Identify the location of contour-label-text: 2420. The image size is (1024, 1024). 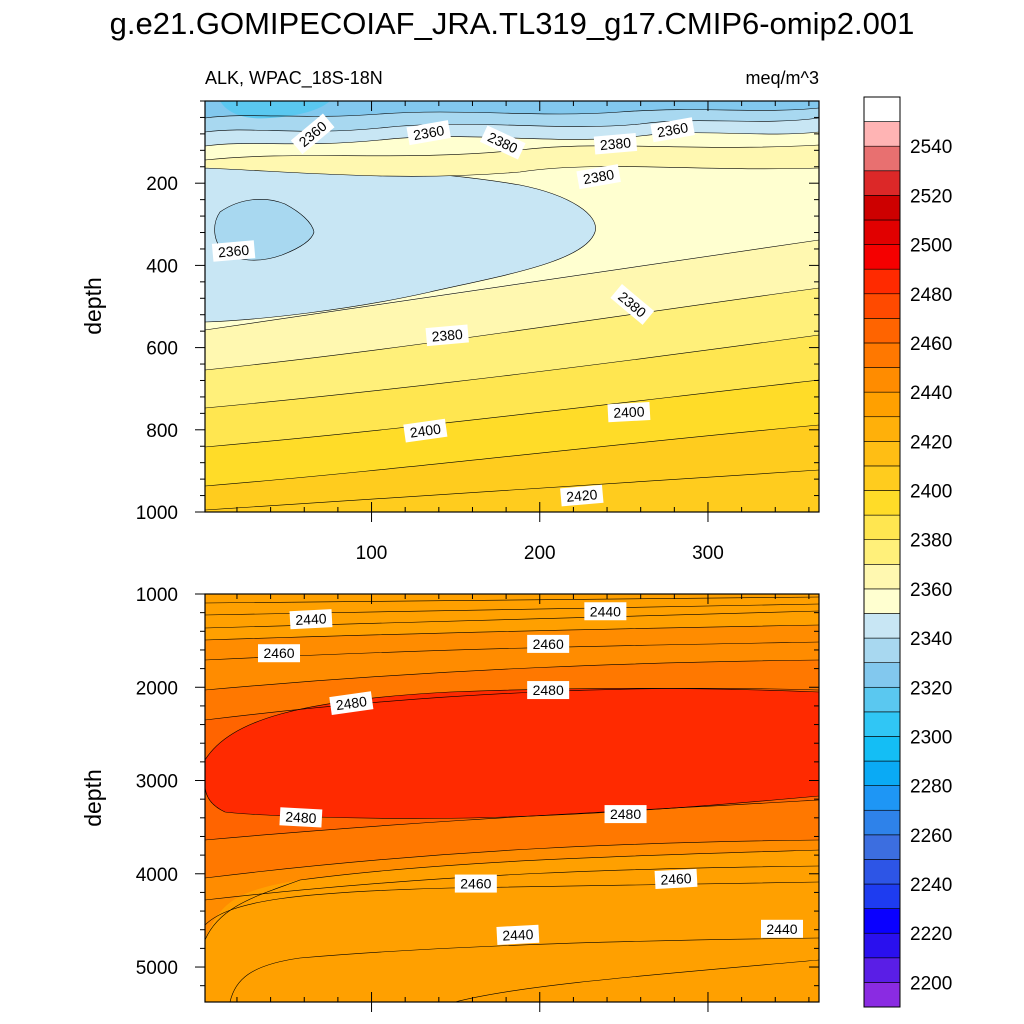
(582, 495).